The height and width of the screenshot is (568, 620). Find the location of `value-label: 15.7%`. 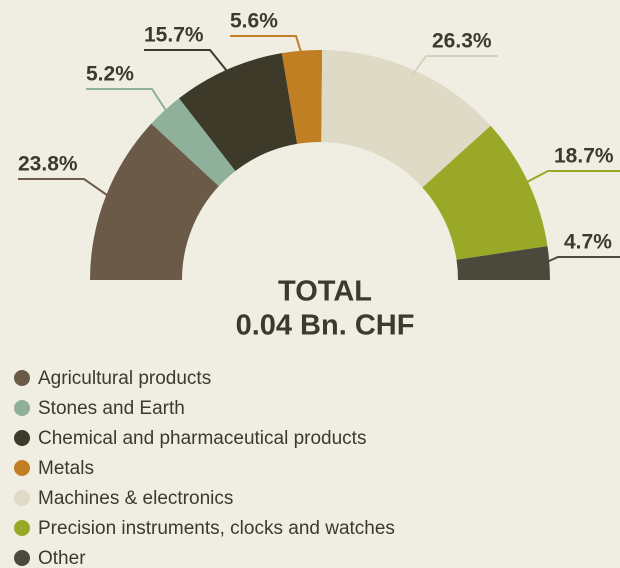

value-label: 15.7% is located at coordinates (174, 35).